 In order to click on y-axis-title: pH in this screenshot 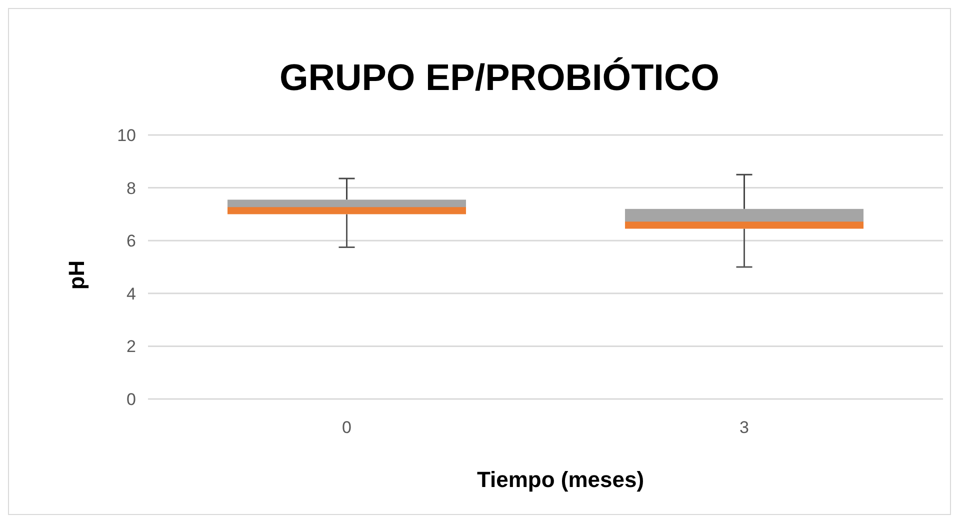, I will do `click(76, 275)`.